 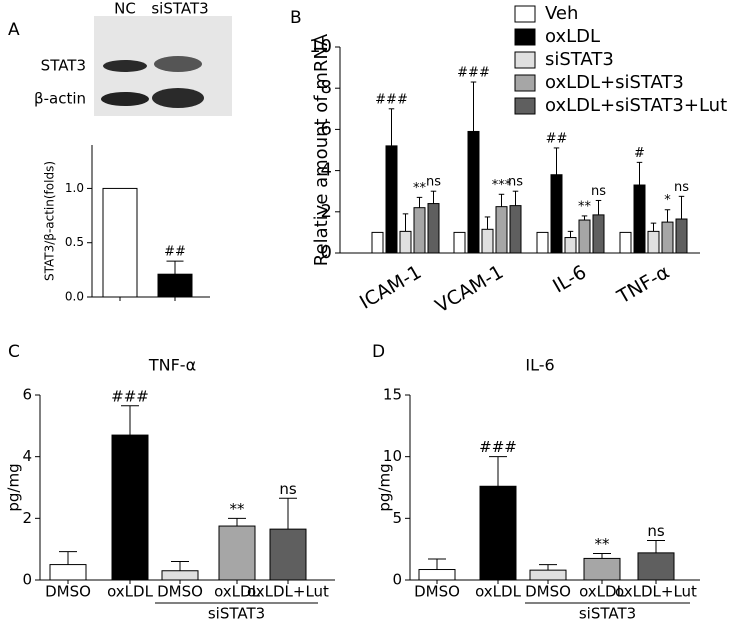 What do you see at coordinates (321, 149) in the screenshot?
I see `y-axis-label: Relative amount of mRNA` at bounding box center [321, 149].